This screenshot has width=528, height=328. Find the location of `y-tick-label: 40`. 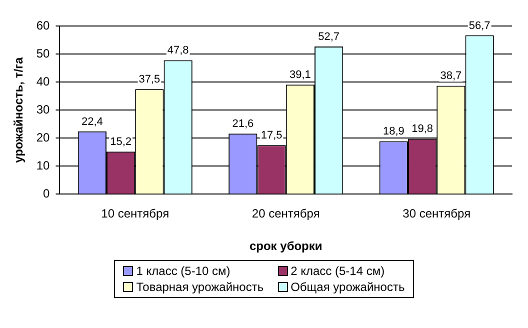

y-tick-label: 40 is located at coordinates (43, 81).